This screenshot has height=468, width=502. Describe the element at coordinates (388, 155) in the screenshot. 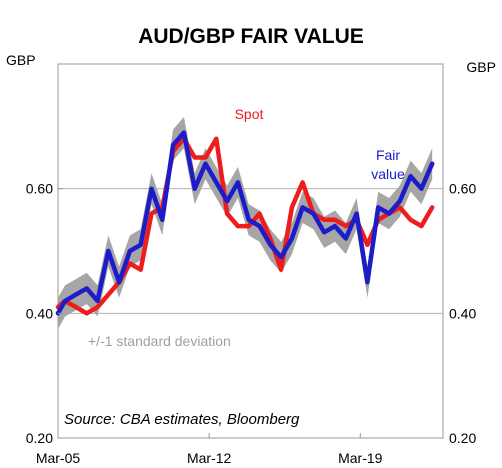

I see `annotation-fair-value-line1: Fair` at that location.